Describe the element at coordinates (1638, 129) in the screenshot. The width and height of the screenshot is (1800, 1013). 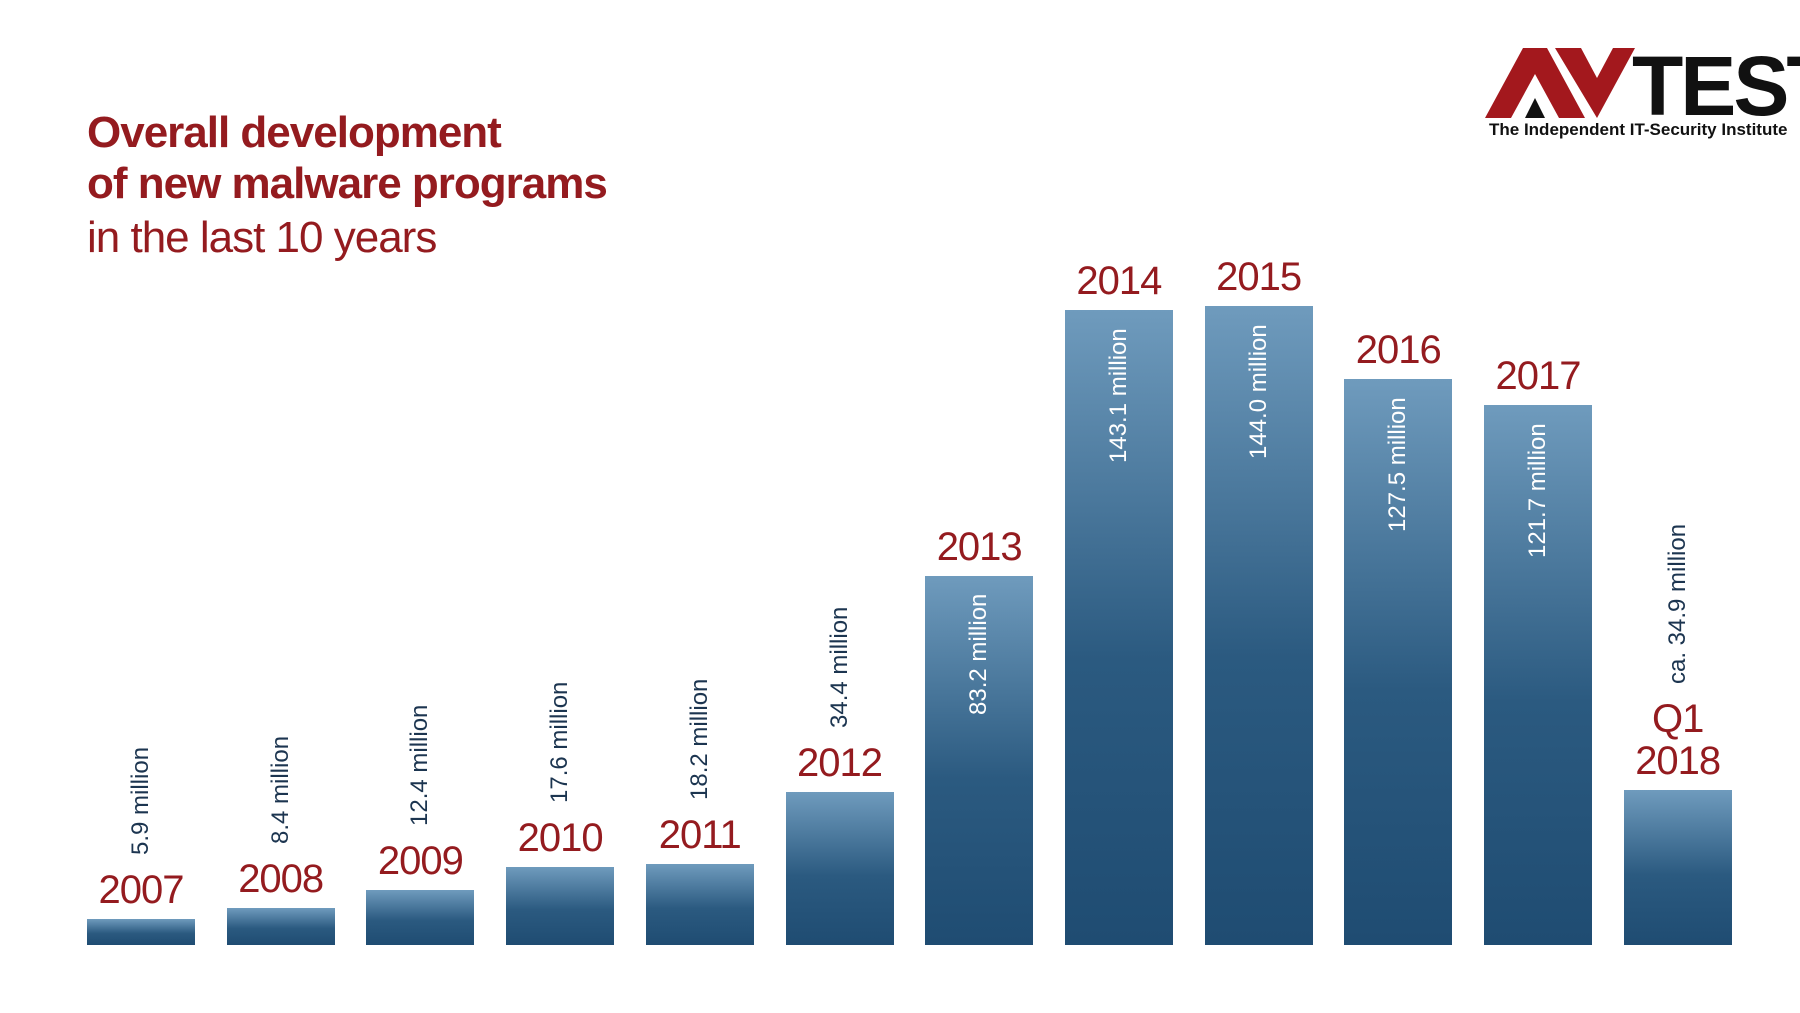
I see `logo-tagline: The Independent IT-Security Institute` at that location.